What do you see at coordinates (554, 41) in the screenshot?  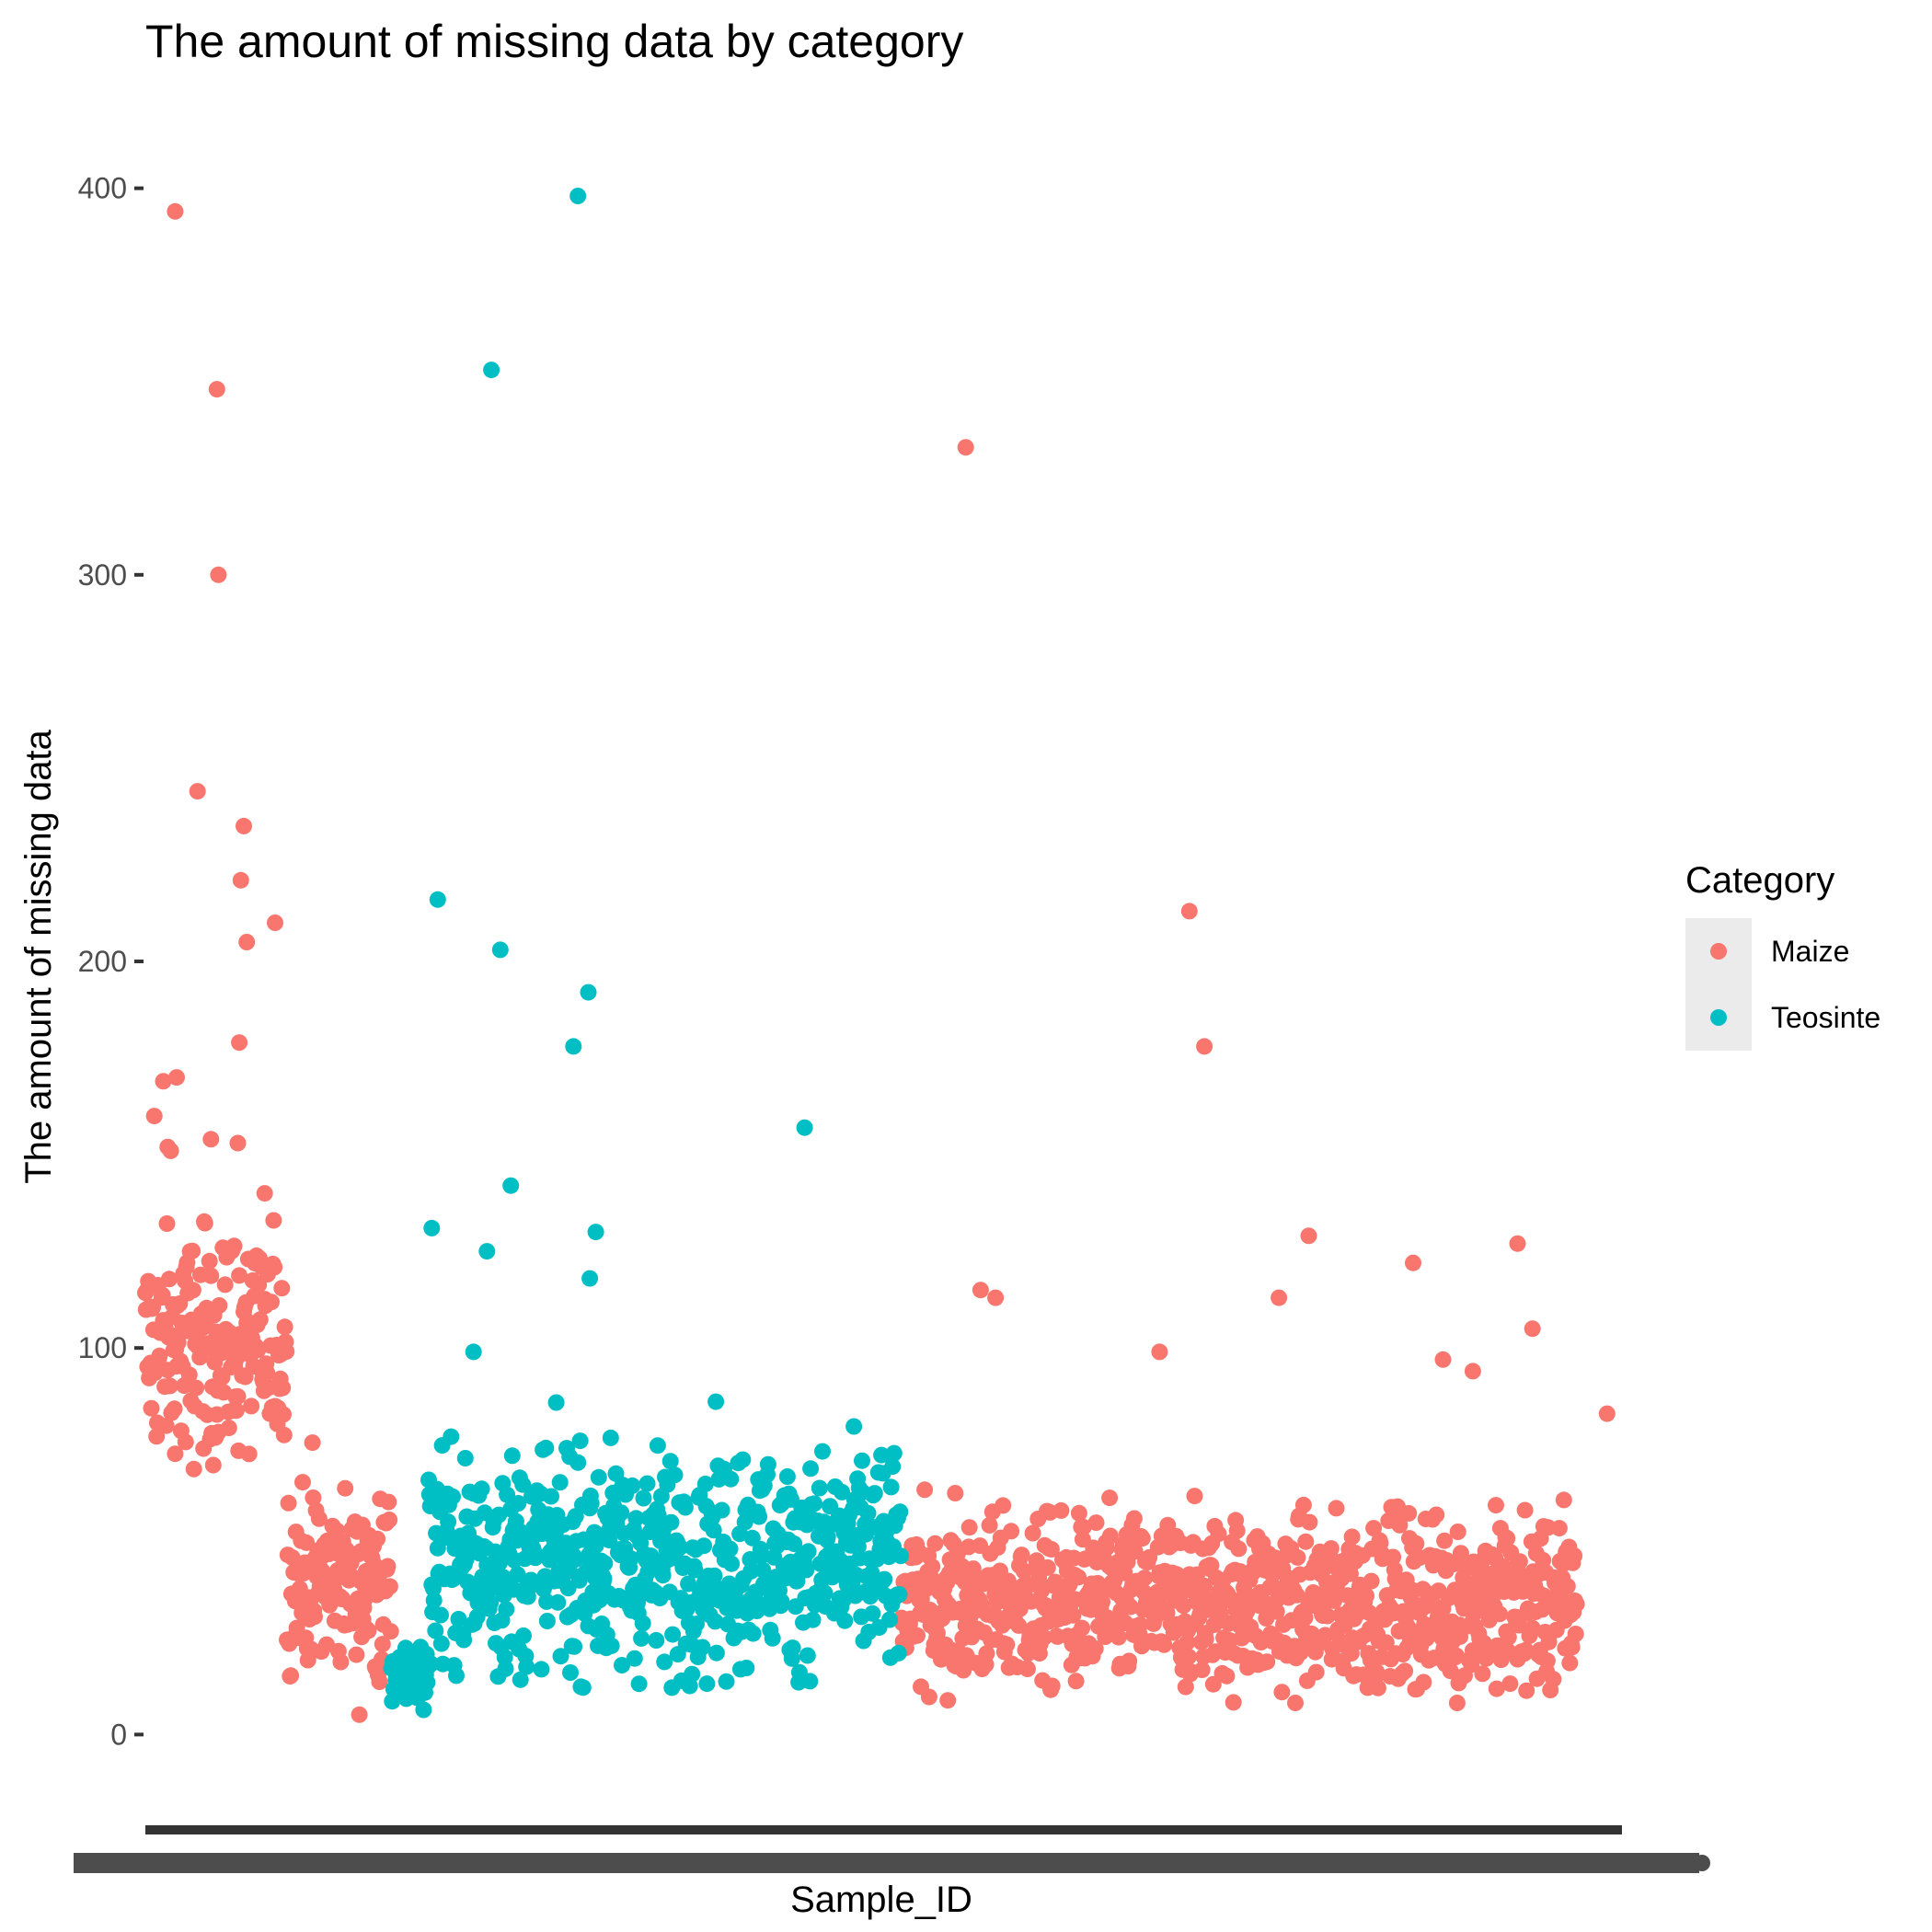 I see `chart-title: The amount of missing data by category` at bounding box center [554, 41].